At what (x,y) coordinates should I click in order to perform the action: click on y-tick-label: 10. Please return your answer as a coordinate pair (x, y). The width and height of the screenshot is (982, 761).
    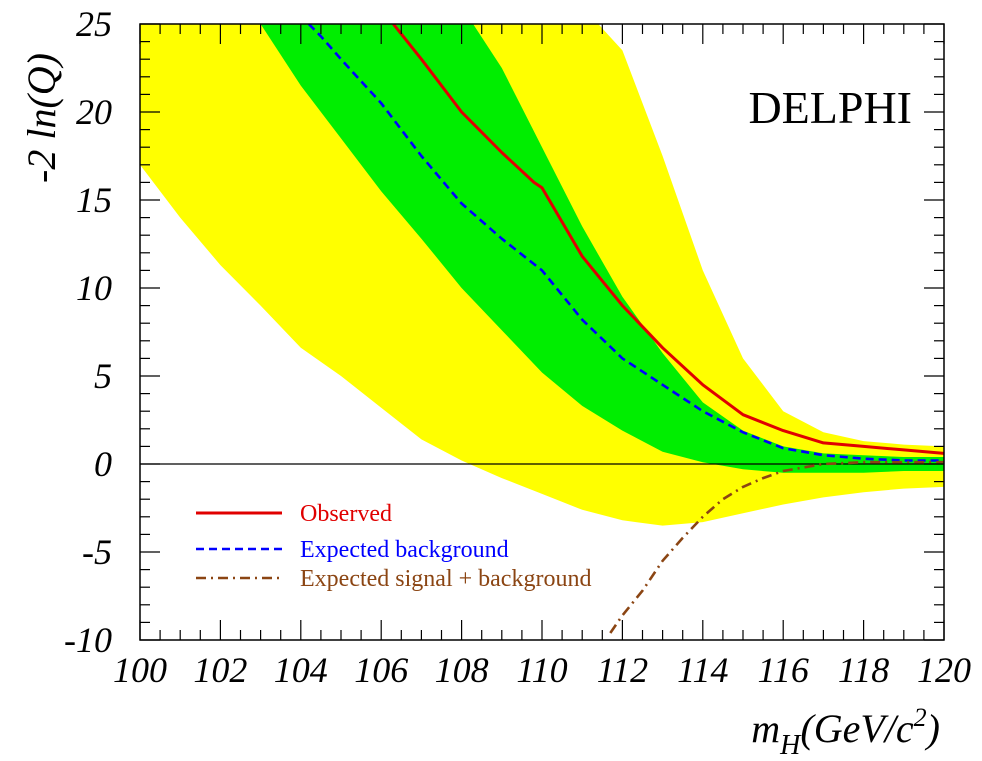
    Looking at the image, I should click on (94, 288).